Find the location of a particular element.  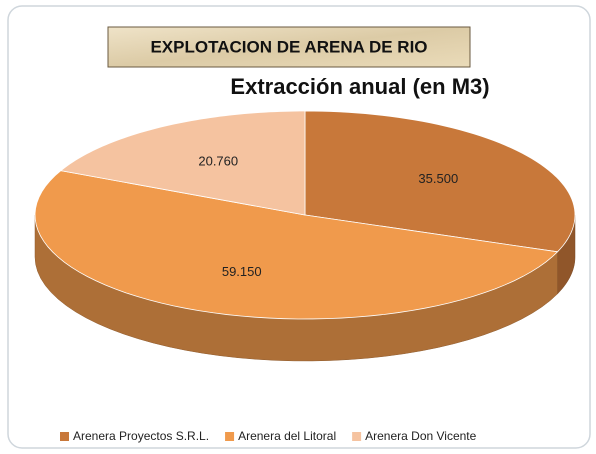

data-label: 20.760 is located at coordinates (218, 161).